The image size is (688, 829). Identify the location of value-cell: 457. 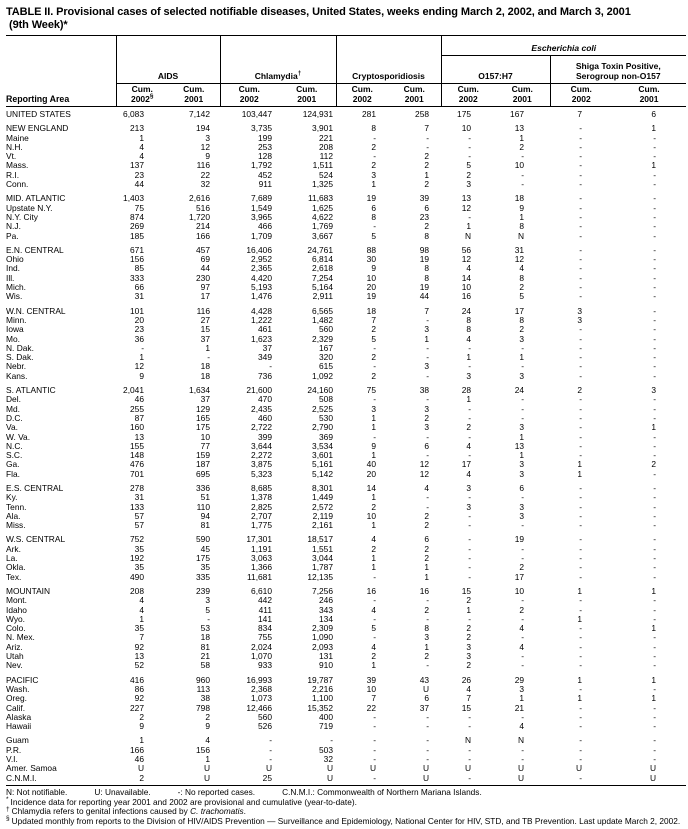
(203, 249).